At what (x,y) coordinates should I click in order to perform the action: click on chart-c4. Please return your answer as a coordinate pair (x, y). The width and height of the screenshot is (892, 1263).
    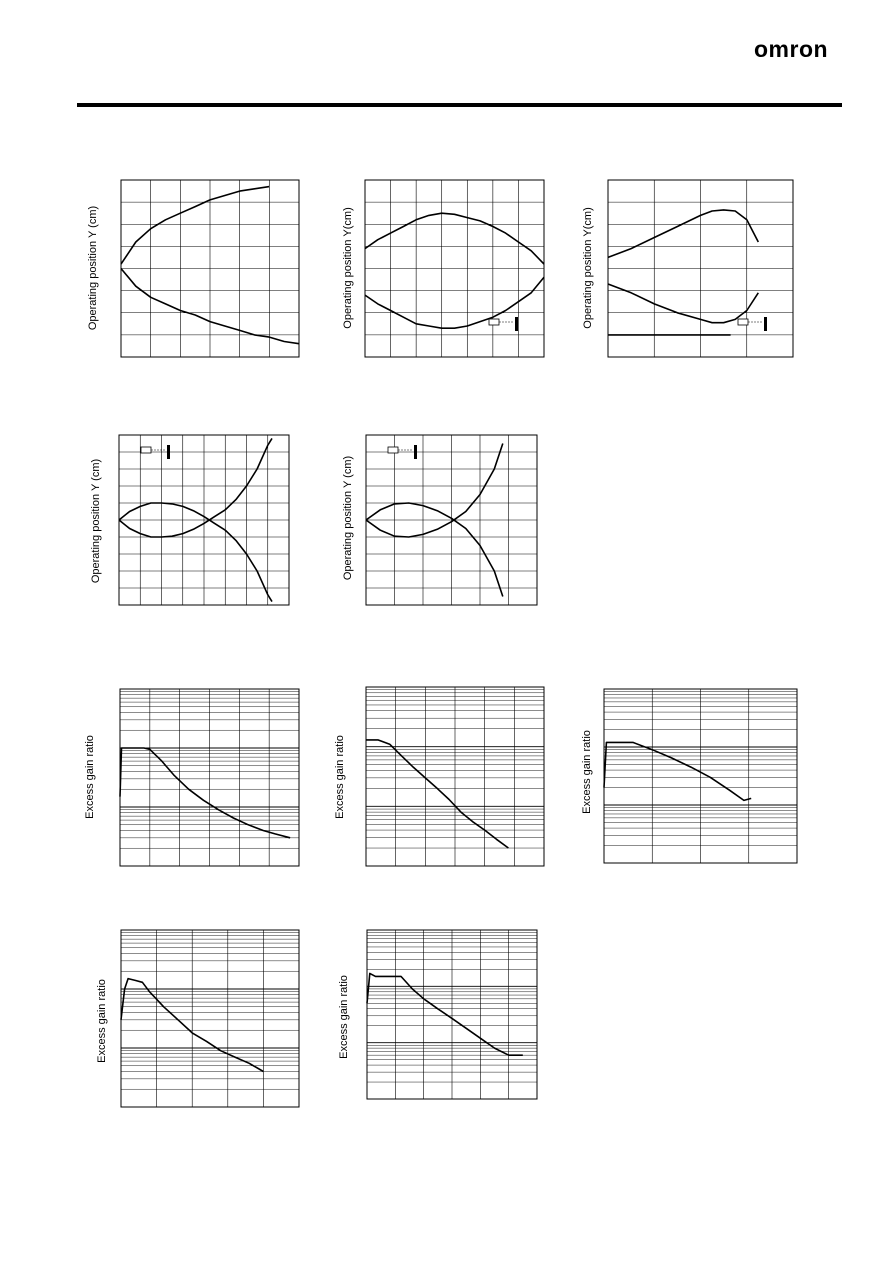
    Looking at the image, I should click on (204, 520).